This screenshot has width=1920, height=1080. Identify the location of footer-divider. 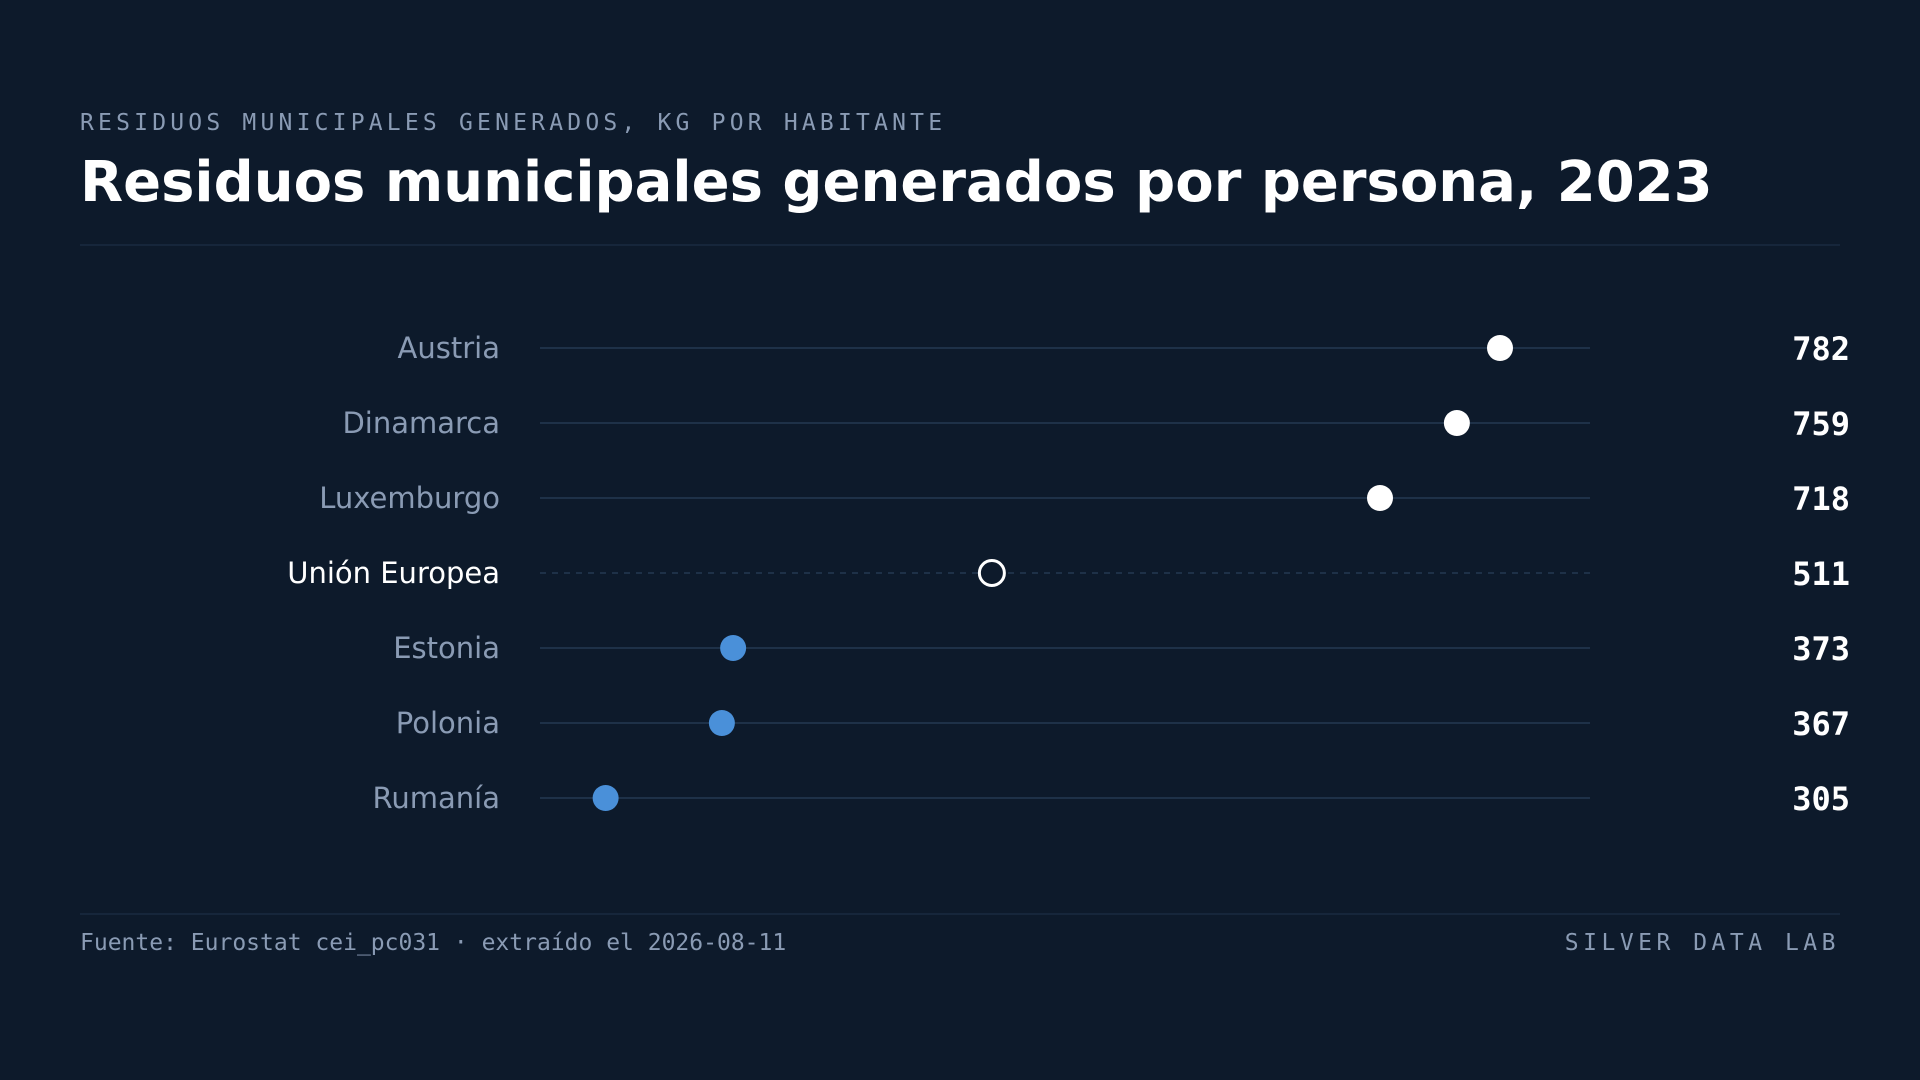
(960, 914).